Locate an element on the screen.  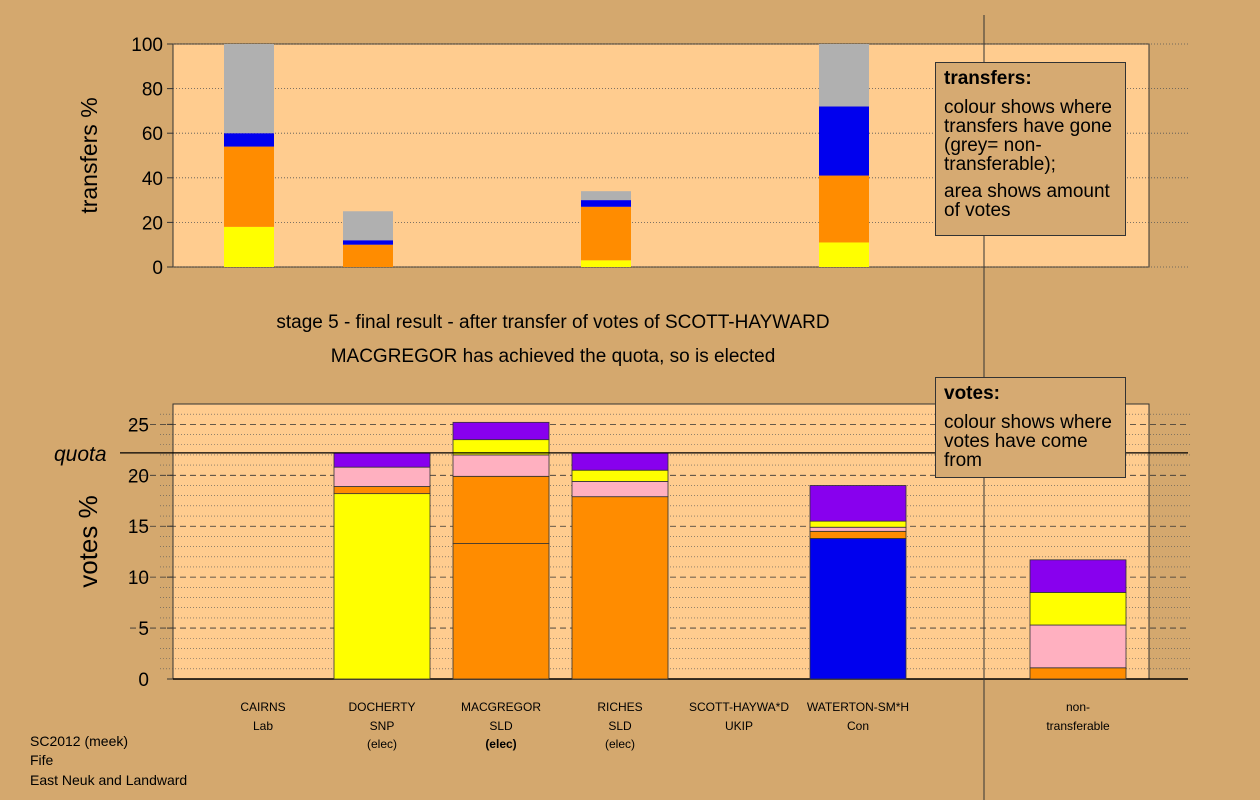
transfers-tick-label: 0 is located at coordinates (157, 268).